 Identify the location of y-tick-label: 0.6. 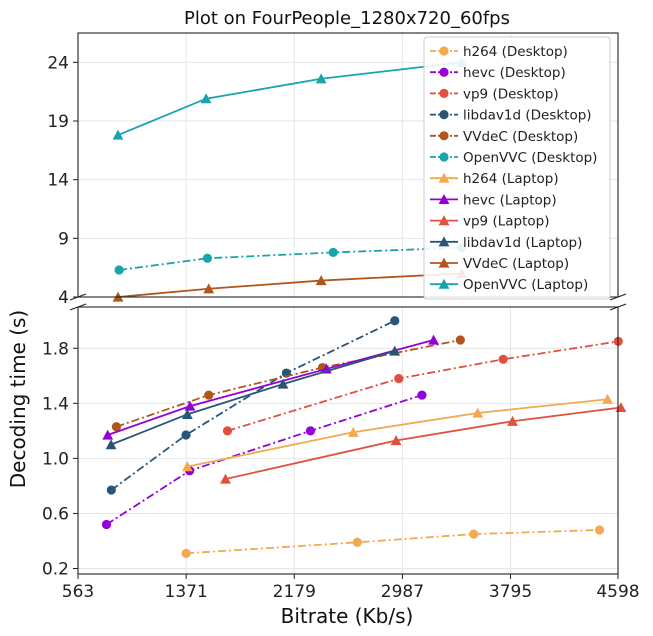
(55, 514).